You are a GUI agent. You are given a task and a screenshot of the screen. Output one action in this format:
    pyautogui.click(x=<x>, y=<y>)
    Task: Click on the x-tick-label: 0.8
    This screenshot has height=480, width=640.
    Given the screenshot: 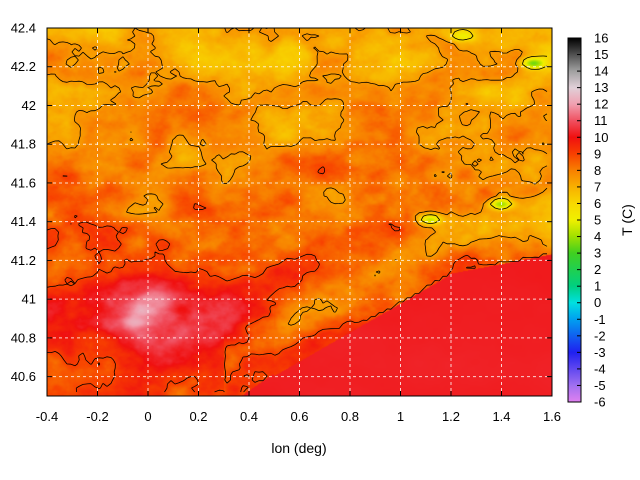 What is the action you would take?
    pyautogui.click(x=350, y=416)
    